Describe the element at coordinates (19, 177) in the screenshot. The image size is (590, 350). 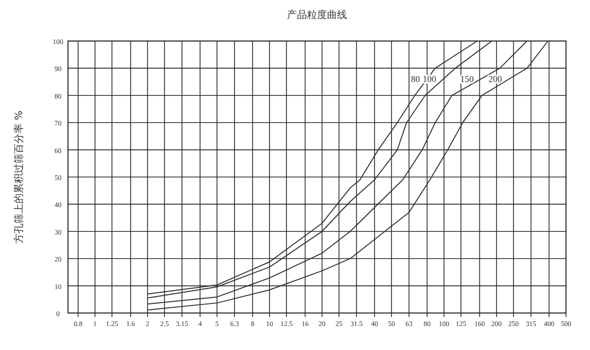
I see `y-axis-title: 方孔筛上的累积过筛百分率 %` at that location.